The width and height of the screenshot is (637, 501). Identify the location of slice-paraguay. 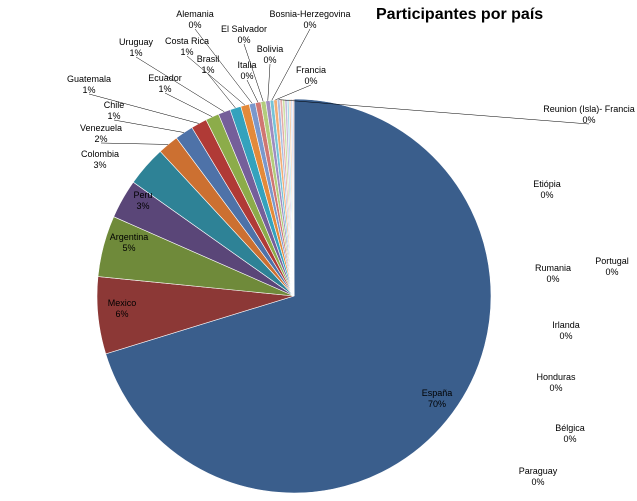
(293, 197).